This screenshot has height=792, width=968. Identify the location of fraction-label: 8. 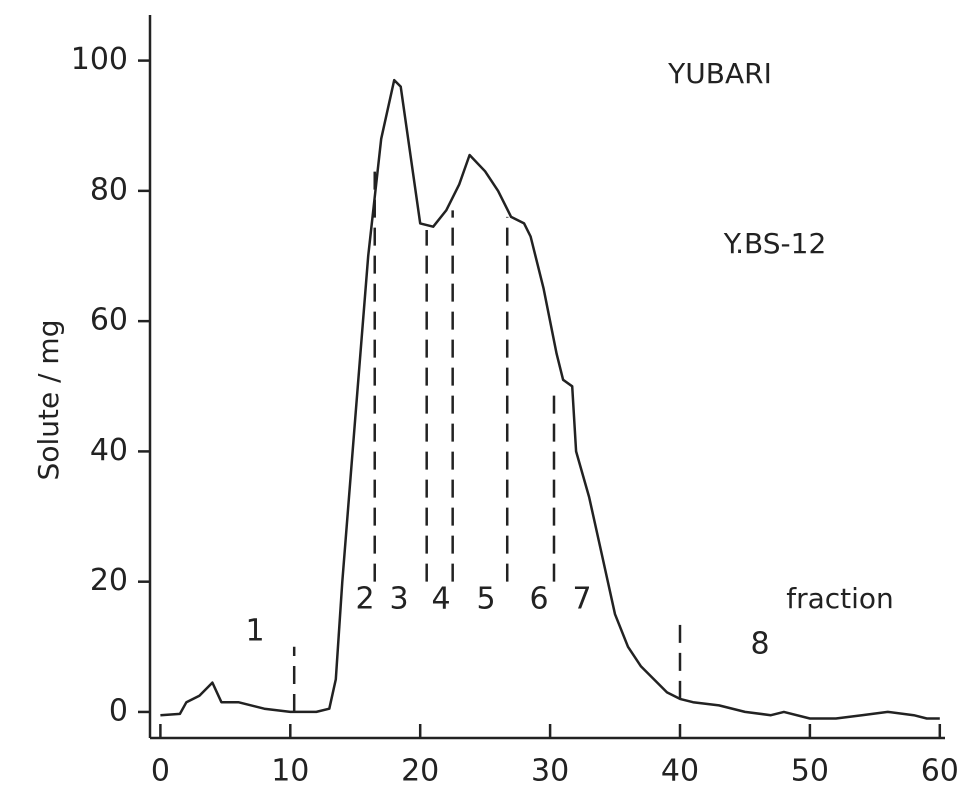
(759, 644).